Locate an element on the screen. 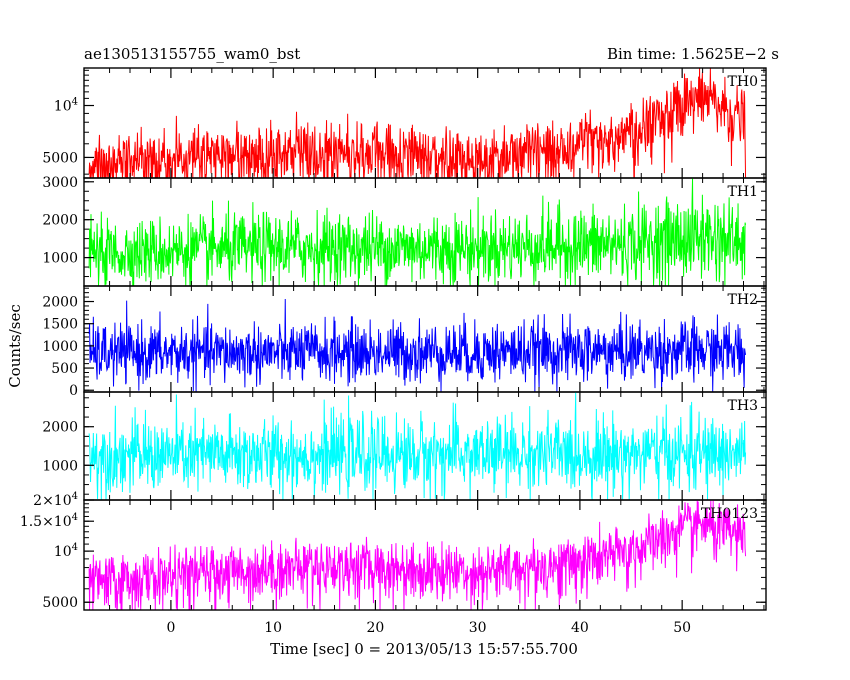 This screenshot has height=680, width=850. x-tick-label: 10 is located at coordinates (273, 628).